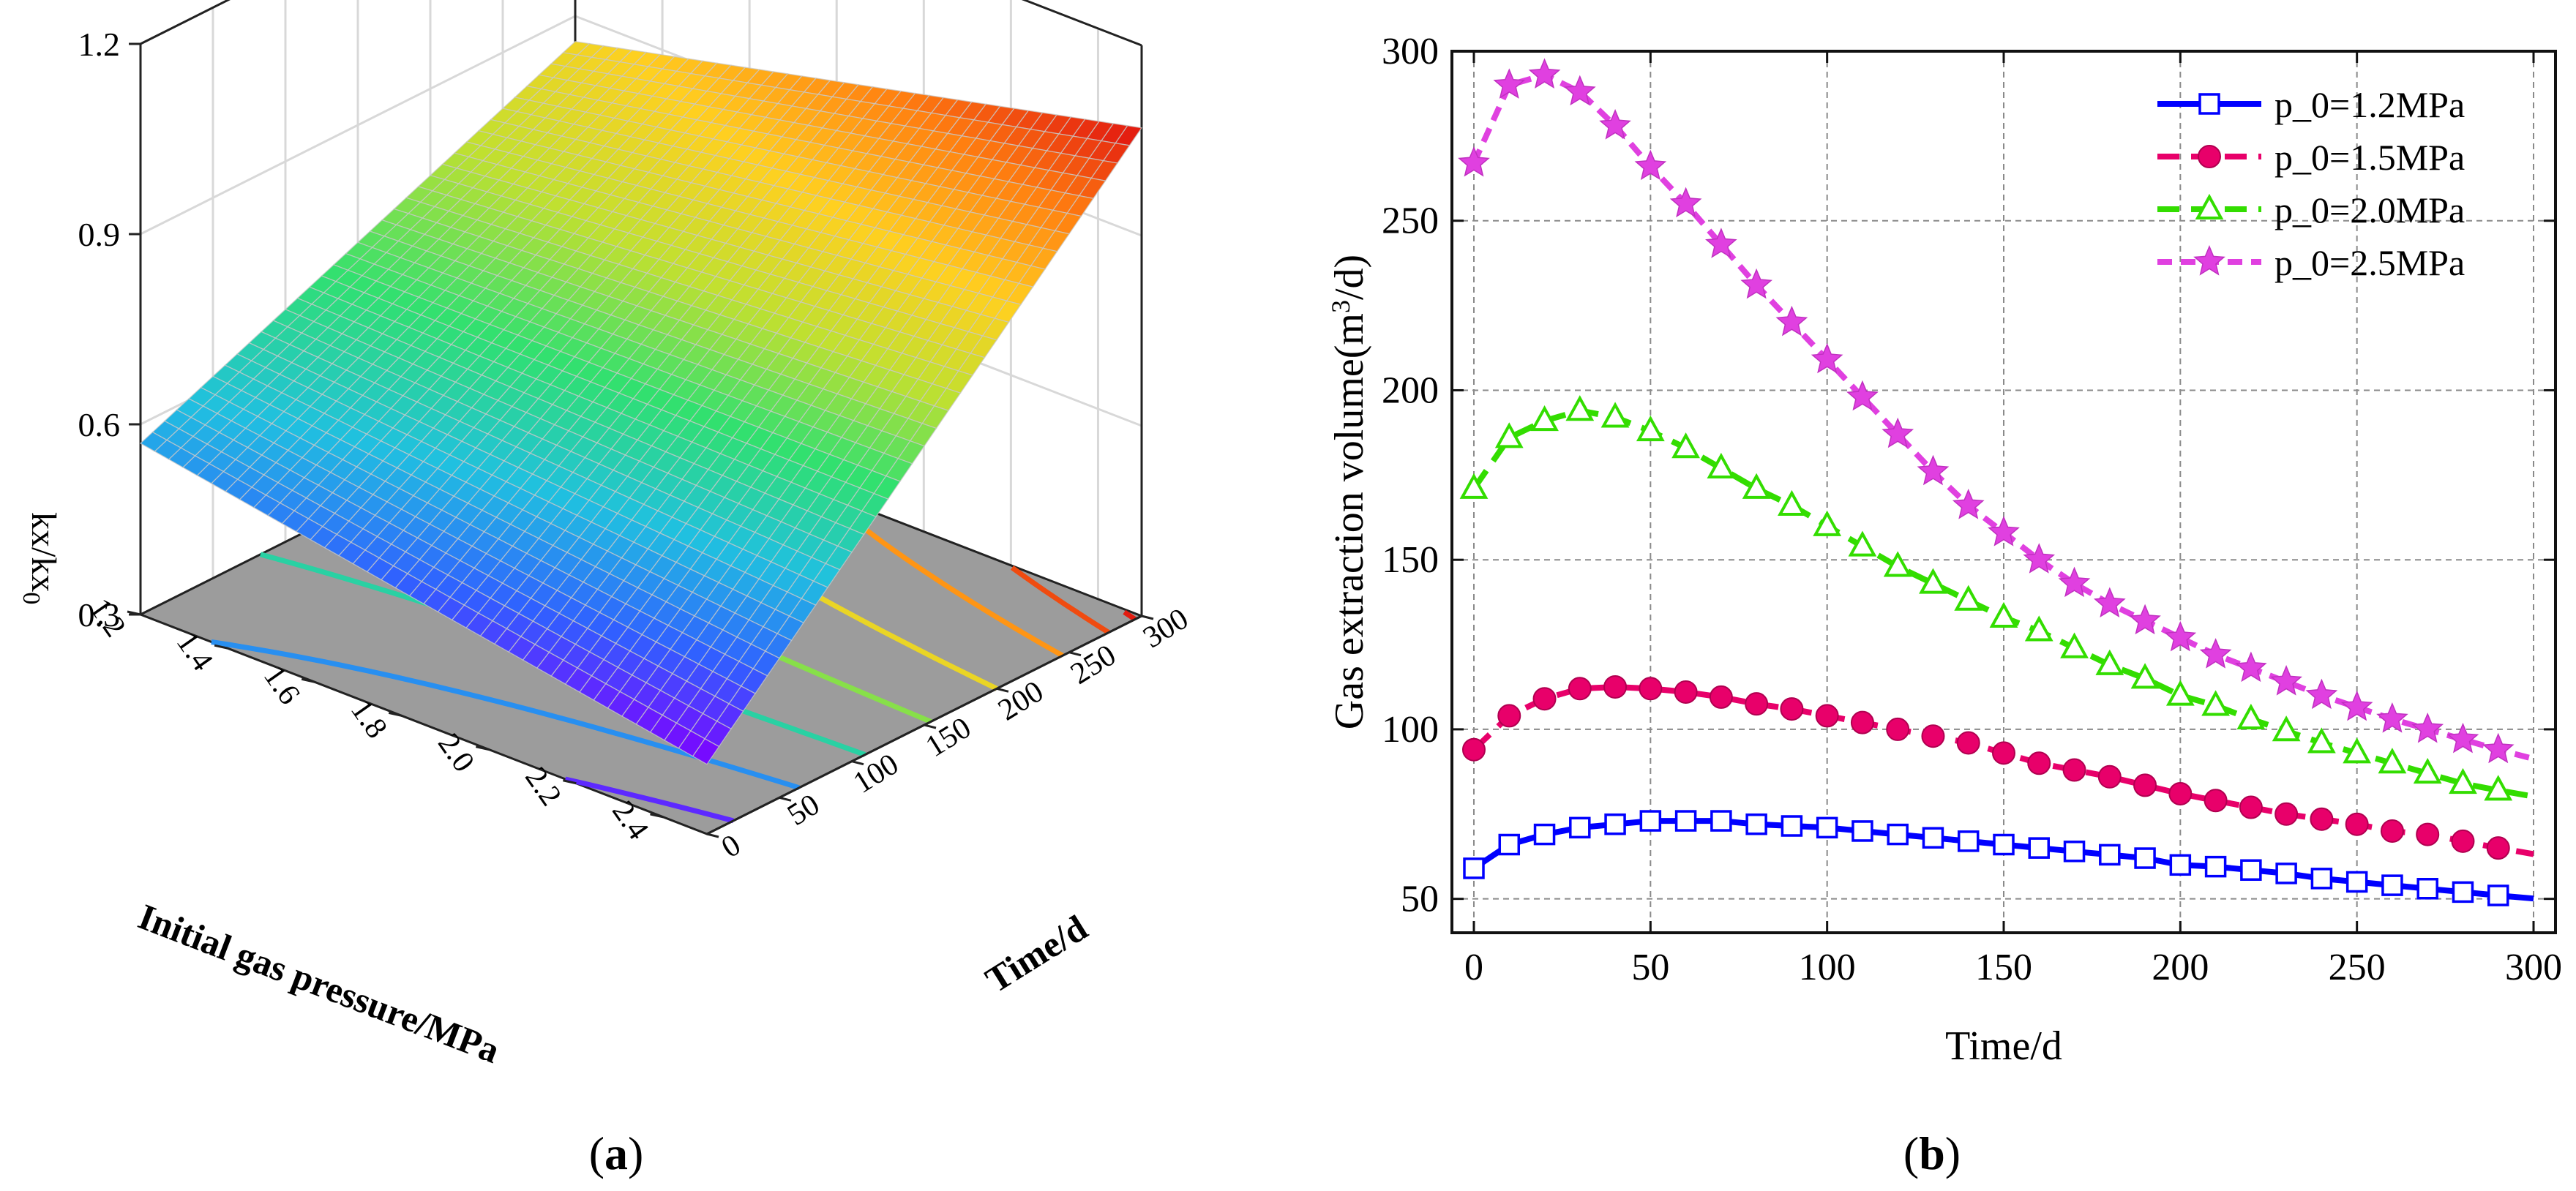  I want to click on panel-a-label: (a), so click(616, 1153).